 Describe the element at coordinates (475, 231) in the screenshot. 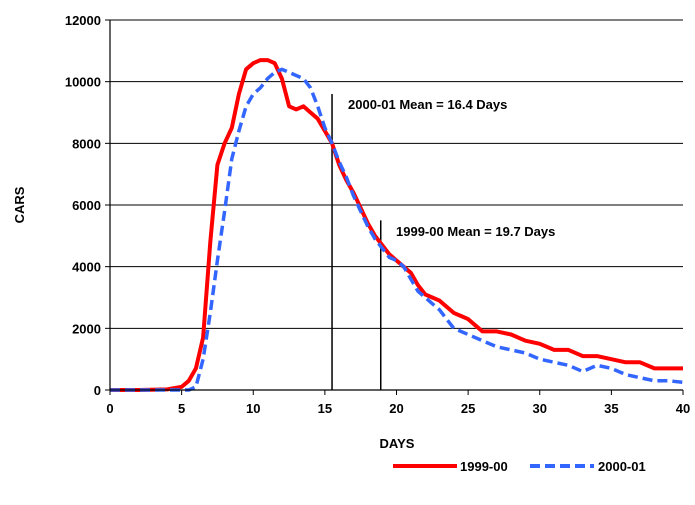

I see `annotation-label: 1999-00 Mean = 19.7 Days` at that location.